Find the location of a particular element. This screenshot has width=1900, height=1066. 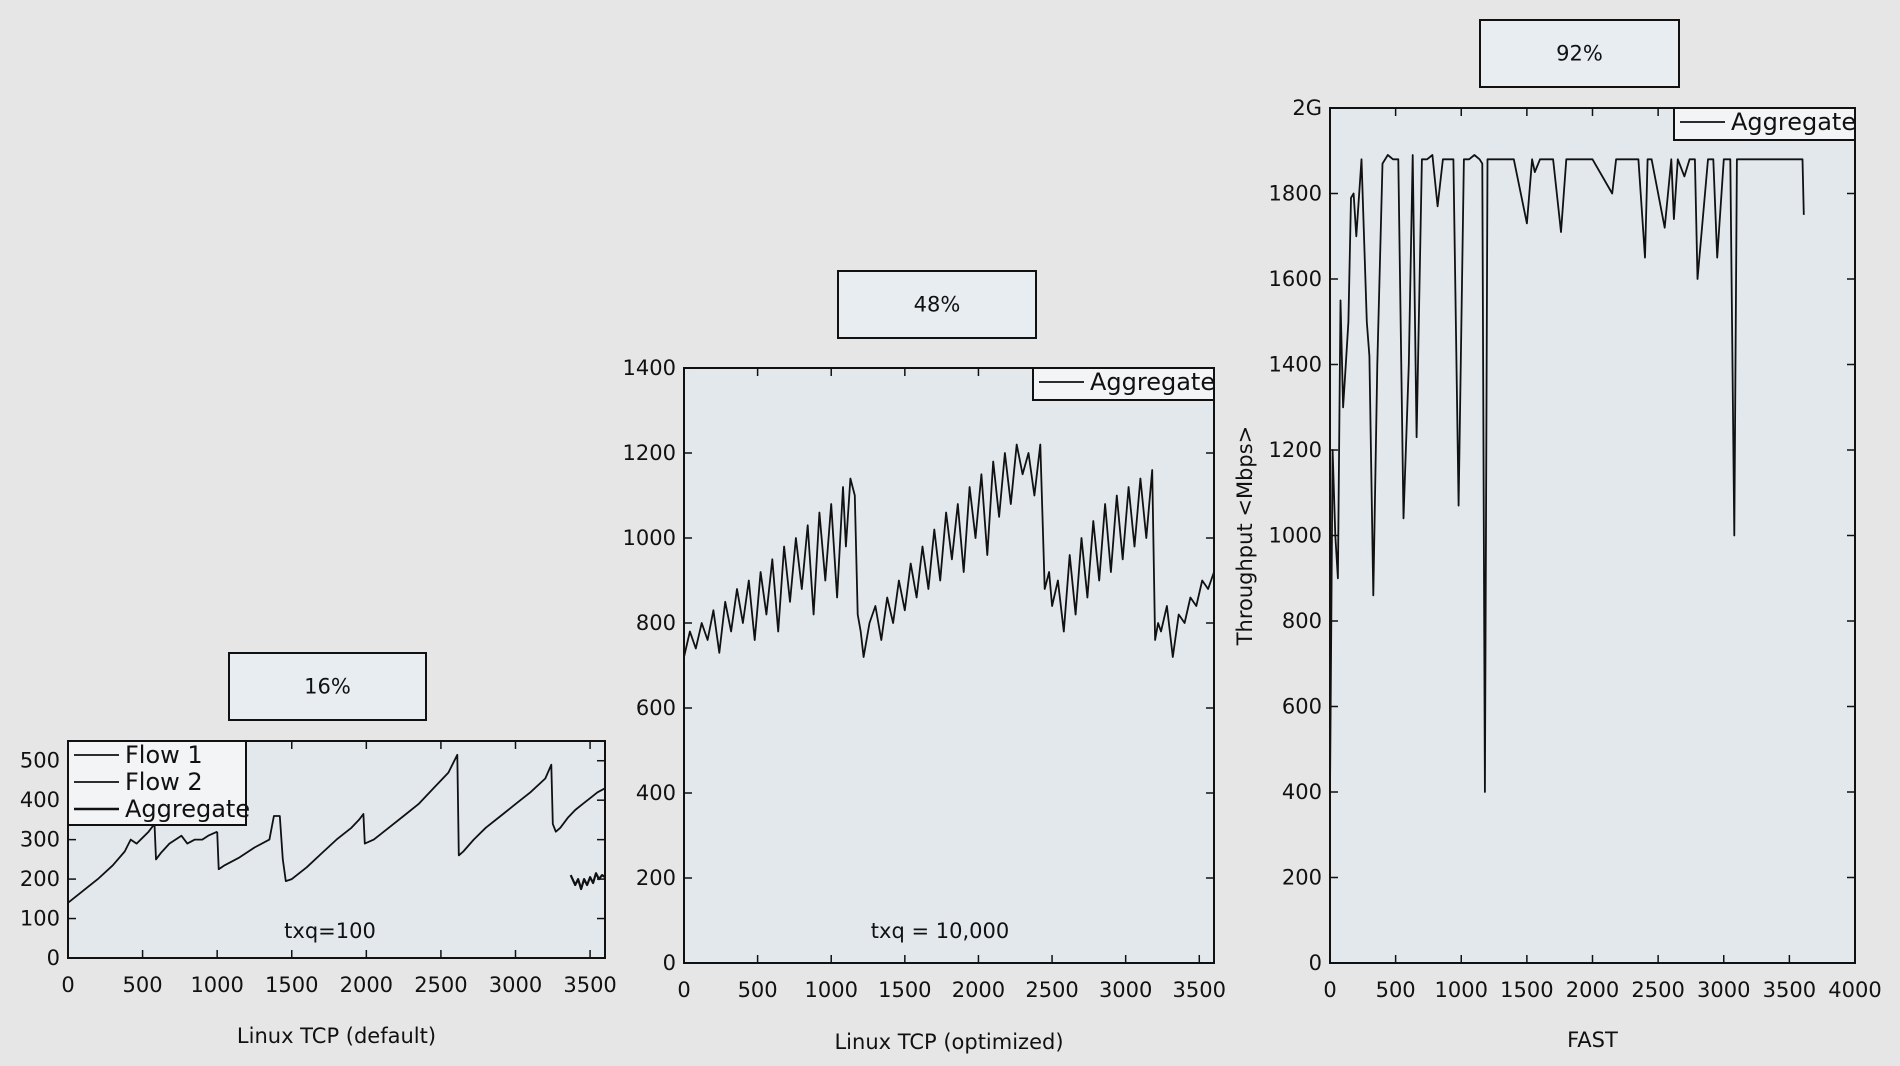

x-axis-label: FAST is located at coordinates (1592, 1040).